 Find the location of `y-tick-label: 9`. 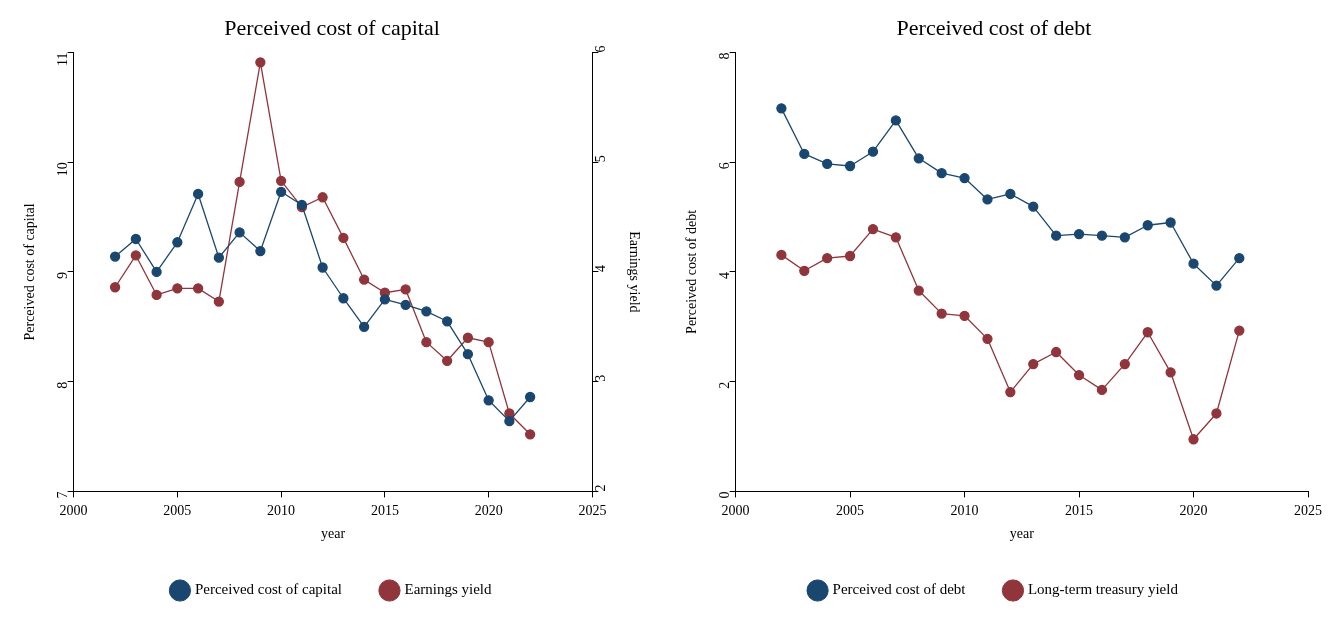

y-tick-label: 9 is located at coordinates (63, 275).